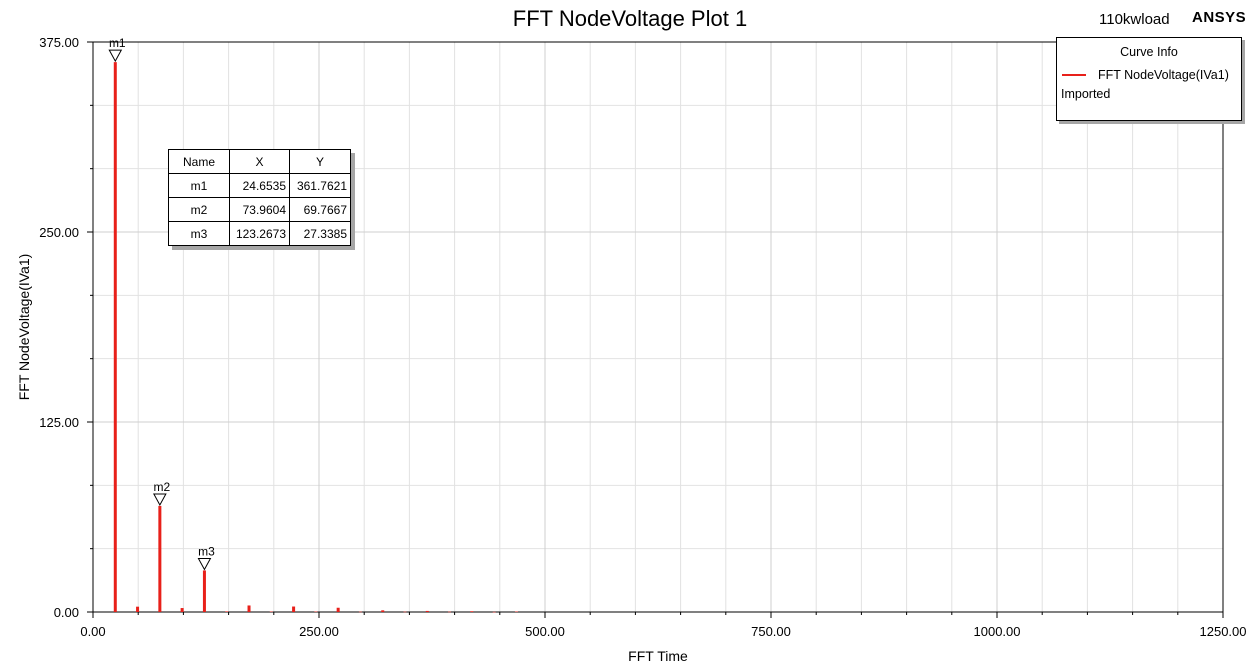 The width and height of the screenshot is (1260, 671). I want to click on marker-label: m2, so click(162, 487).